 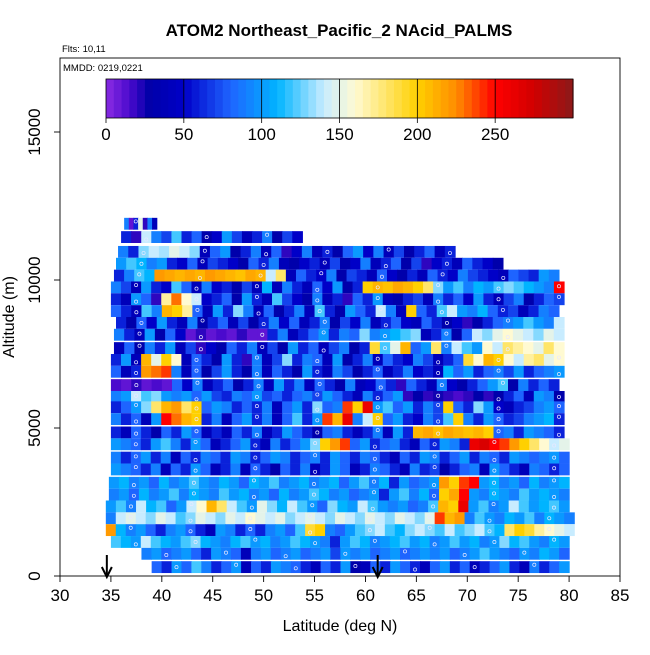 What do you see at coordinates (84, 49) in the screenshot?
I see `flights-label: Flts: 10,11` at bounding box center [84, 49].